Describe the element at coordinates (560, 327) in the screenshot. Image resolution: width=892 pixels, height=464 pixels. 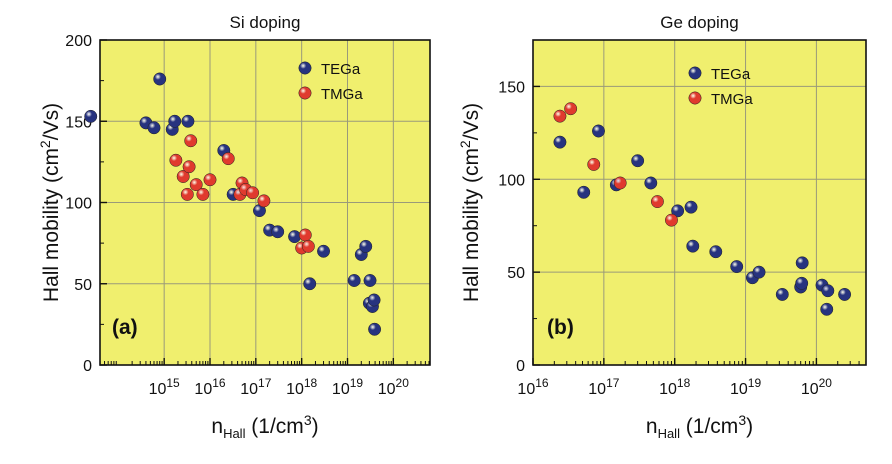
I see `panel-tag: (b)` at that location.